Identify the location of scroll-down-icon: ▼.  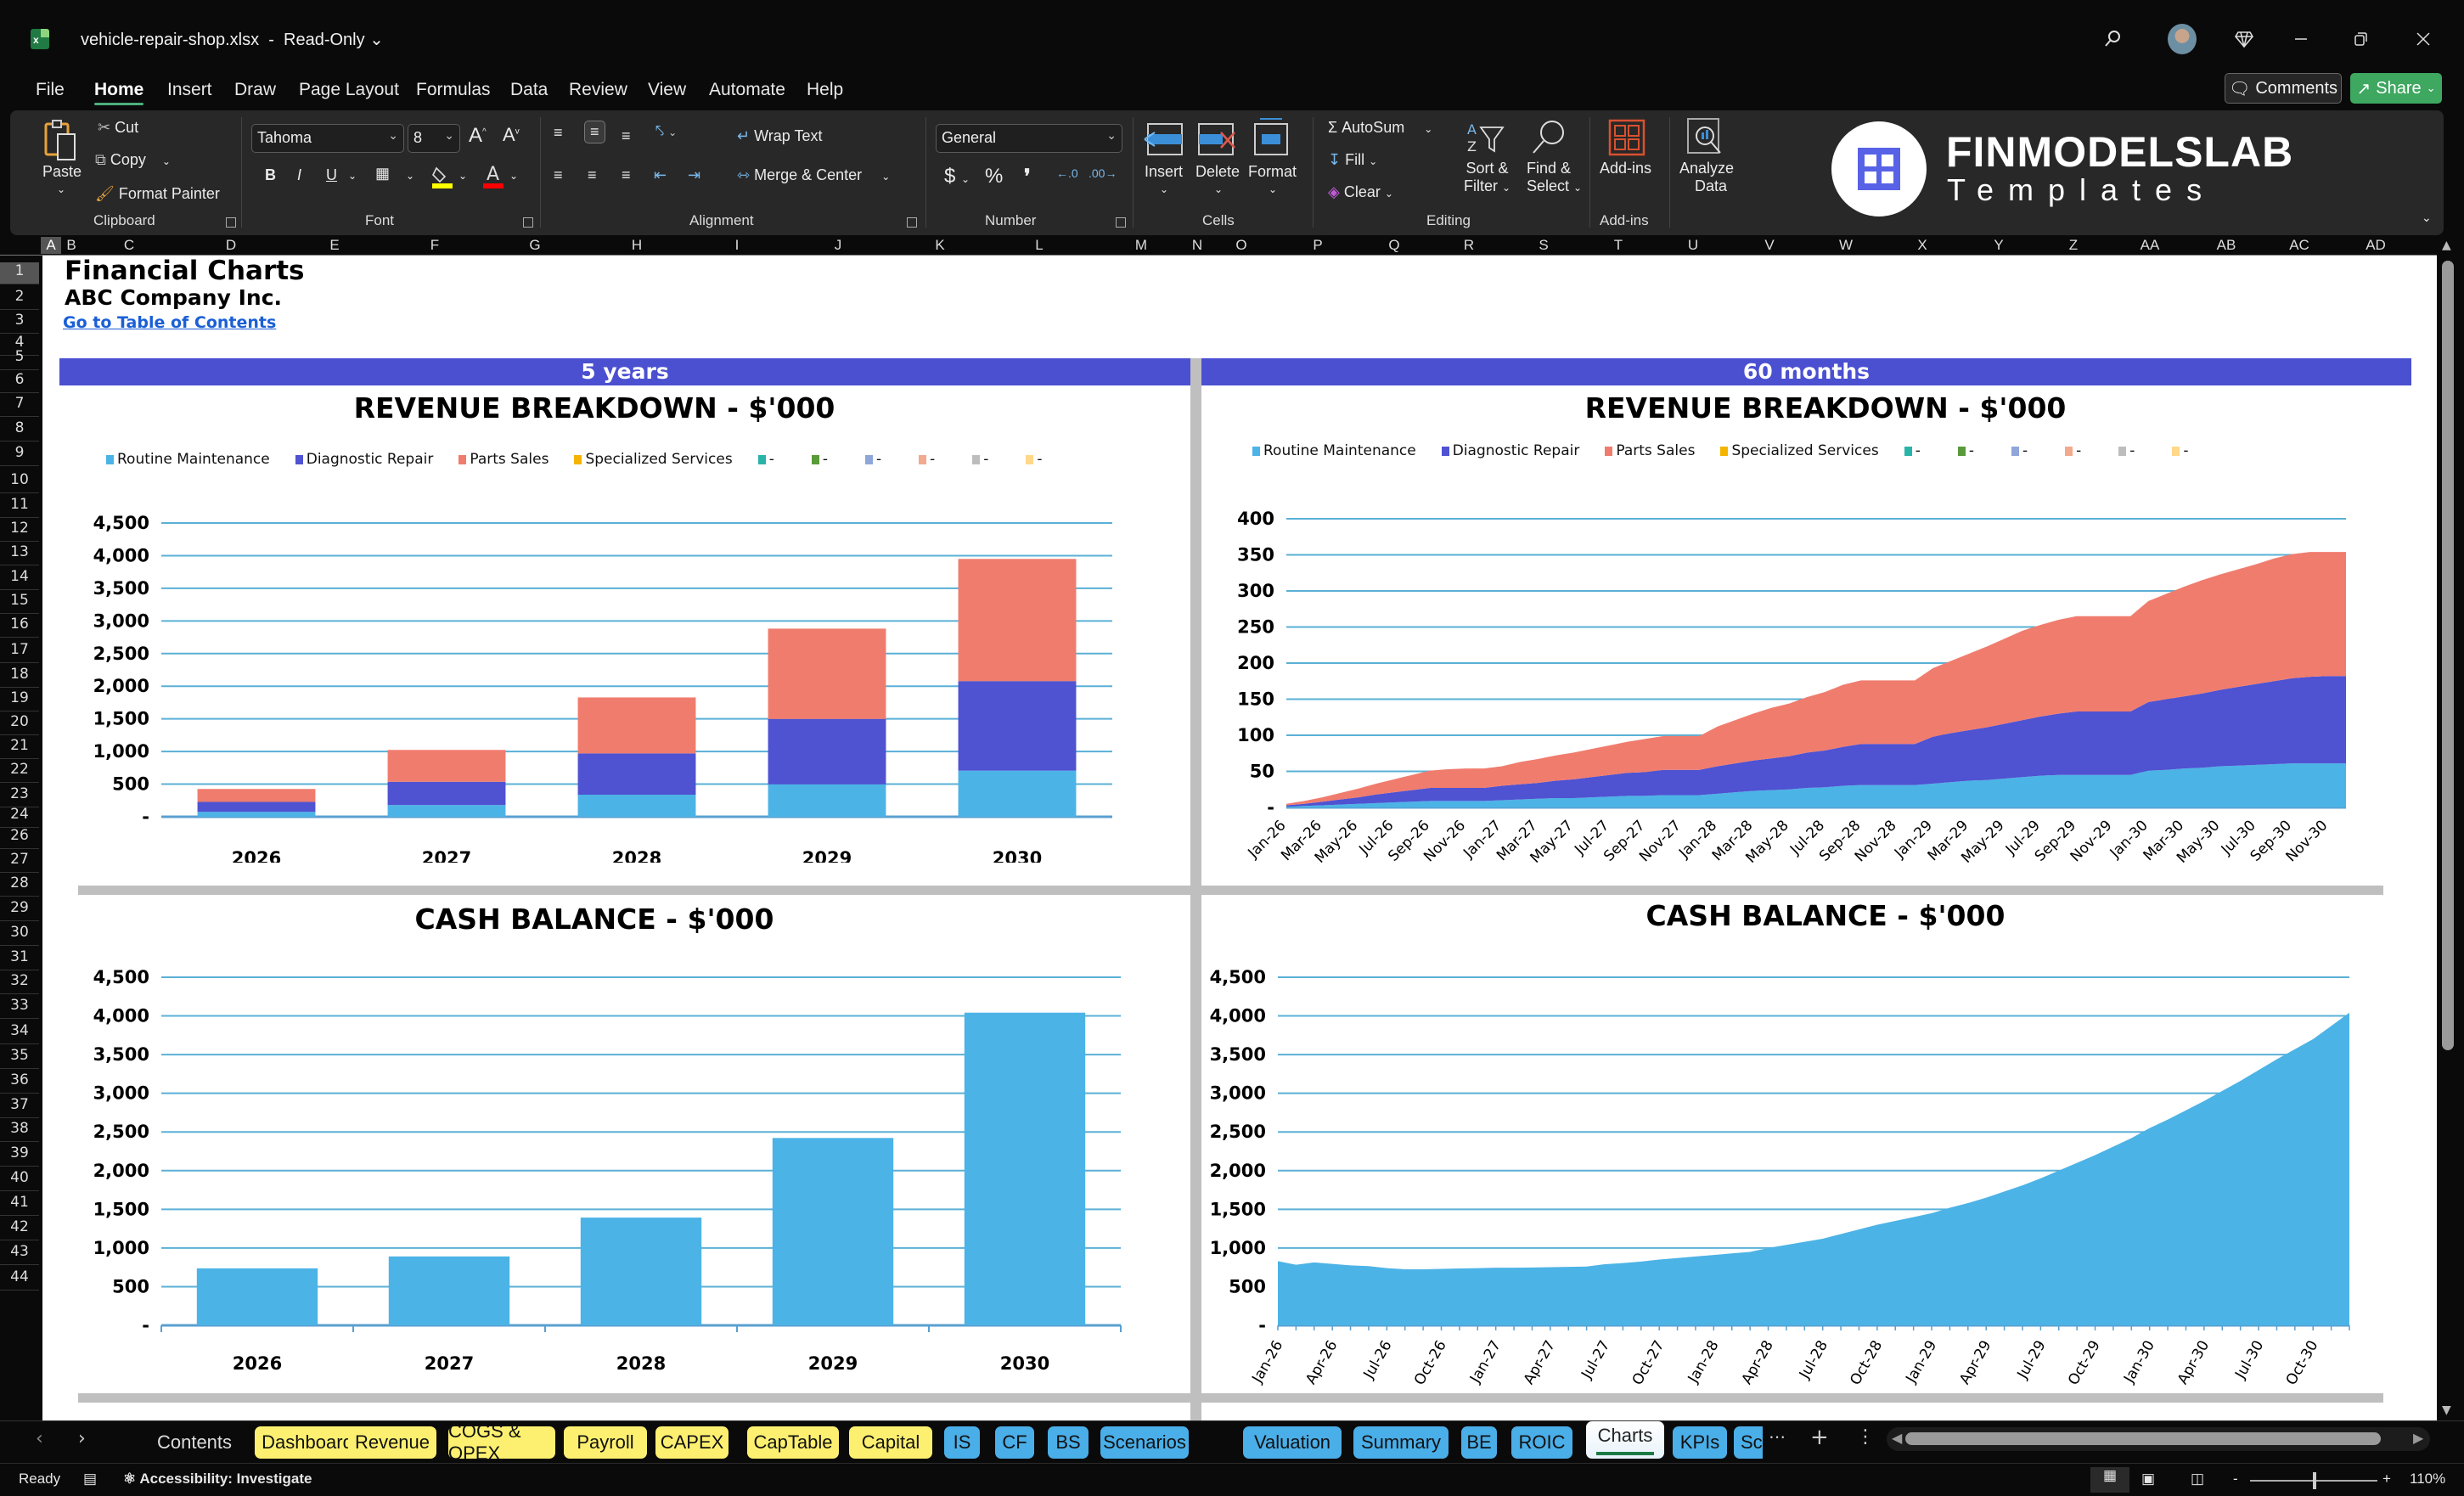
(2446, 1410).